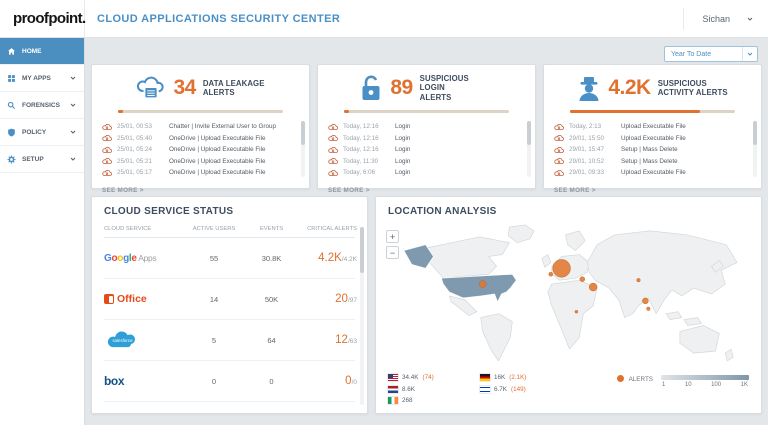  I want to click on table-row: salesforce 5 64 12/63, so click(230, 340).